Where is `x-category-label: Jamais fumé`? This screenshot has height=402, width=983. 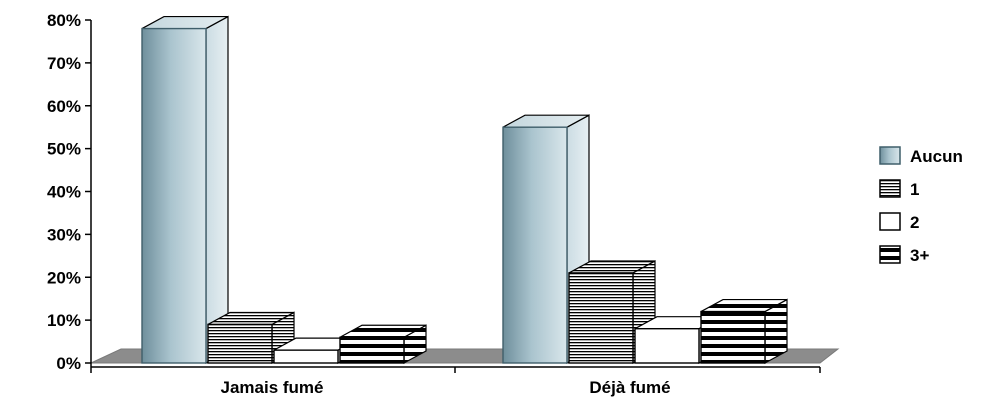
x-category-label: Jamais fumé is located at coordinates (272, 387).